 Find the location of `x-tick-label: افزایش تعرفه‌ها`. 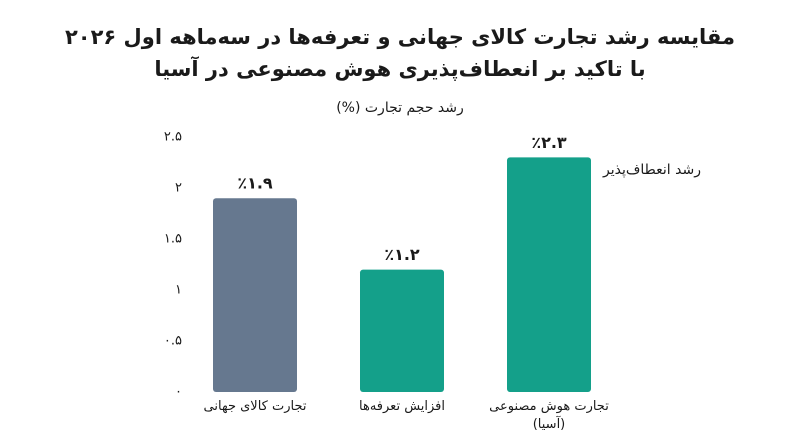

x-tick-label: افزایش تعرفه‌ها is located at coordinates (402, 406).